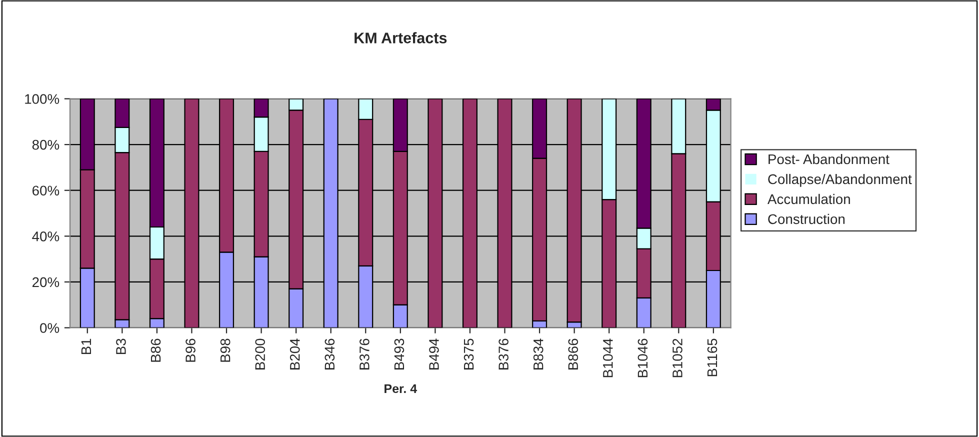 Image resolution: width=979 pixels, height=437 pixels. Describe the element at coordinates (469, 354) in the screenshot. I see `x-tick-label: B375` at that location.